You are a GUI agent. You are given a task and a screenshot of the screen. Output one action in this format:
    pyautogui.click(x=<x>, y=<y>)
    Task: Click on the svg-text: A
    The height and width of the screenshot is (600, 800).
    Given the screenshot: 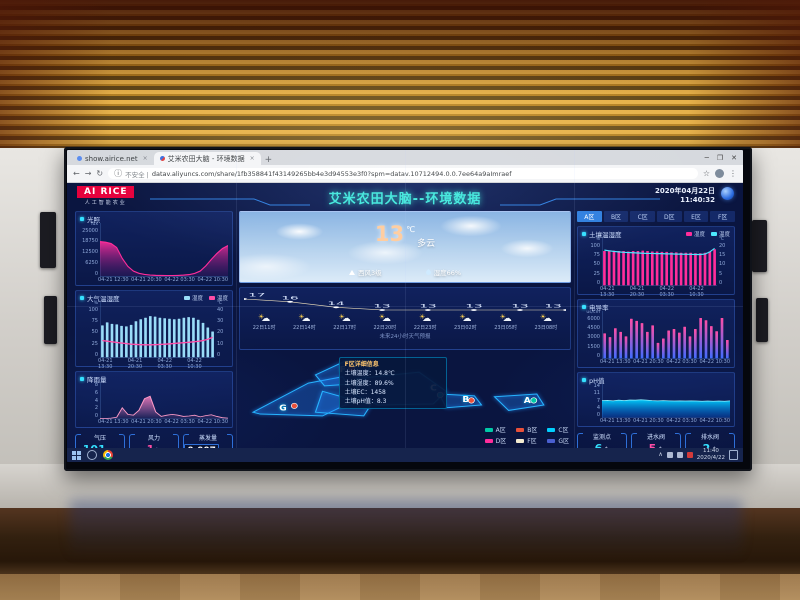 What is the action you would take?
    pyautogui.click(x=527, y=400)
    